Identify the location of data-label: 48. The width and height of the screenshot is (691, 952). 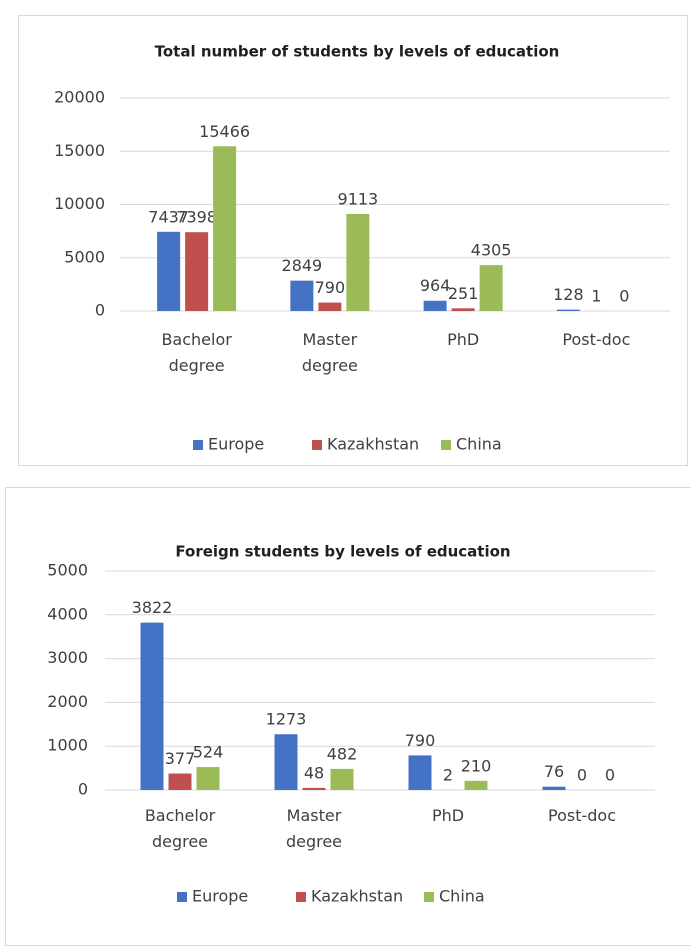
(314, 772).